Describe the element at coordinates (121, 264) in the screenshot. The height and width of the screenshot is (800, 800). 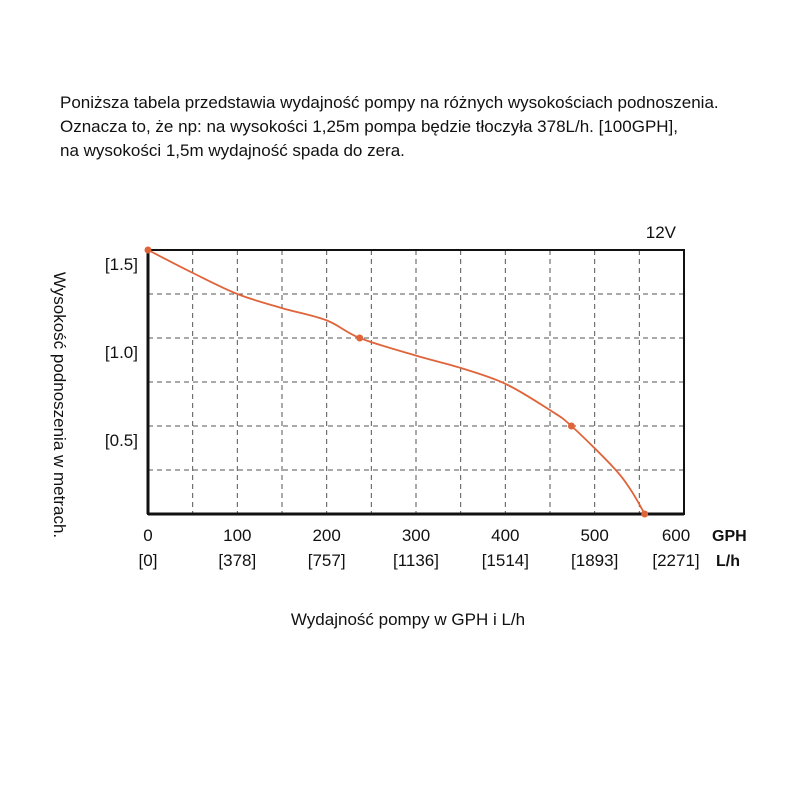
I see `y-tick-label: [1.5]` at that location.